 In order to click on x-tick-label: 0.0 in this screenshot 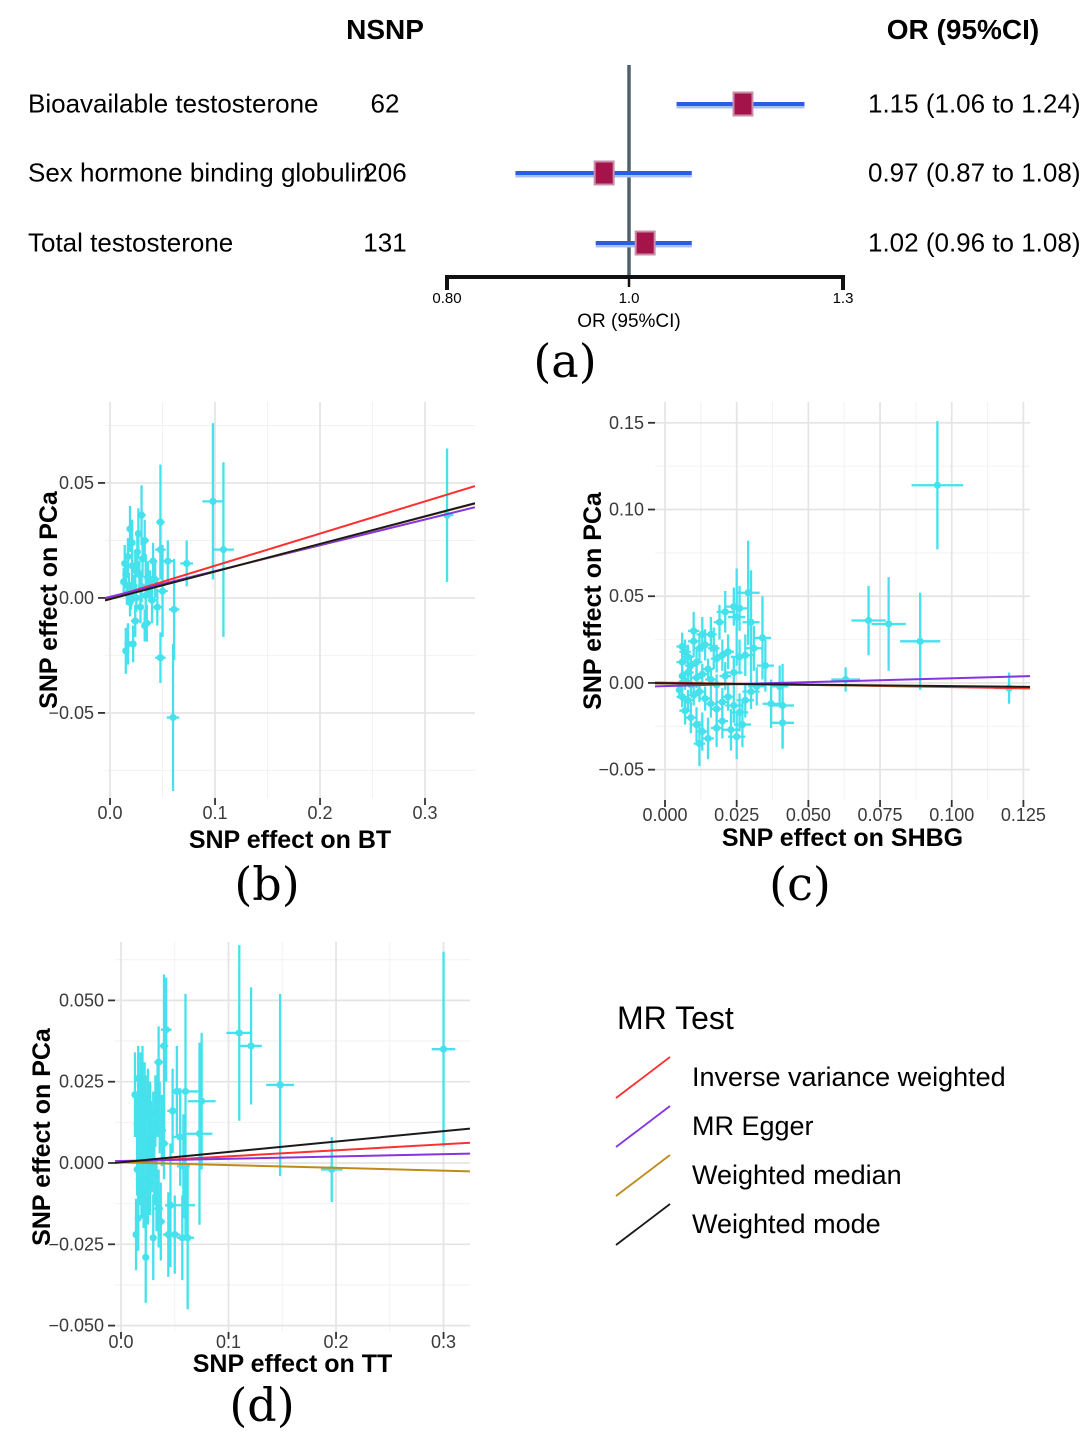, I will do `click(120, 1342)`.